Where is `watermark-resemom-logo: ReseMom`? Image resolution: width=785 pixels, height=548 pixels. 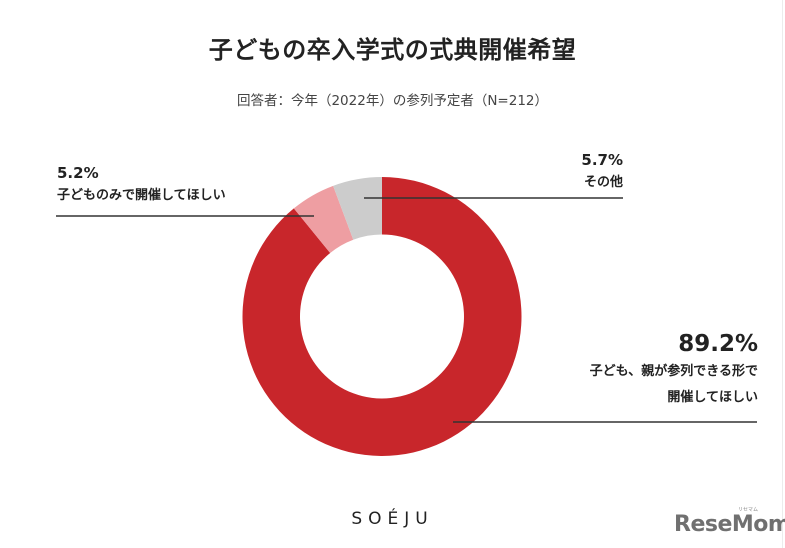 watermark-resemom-logo: ReseMom is located at coordinates (729, 524).